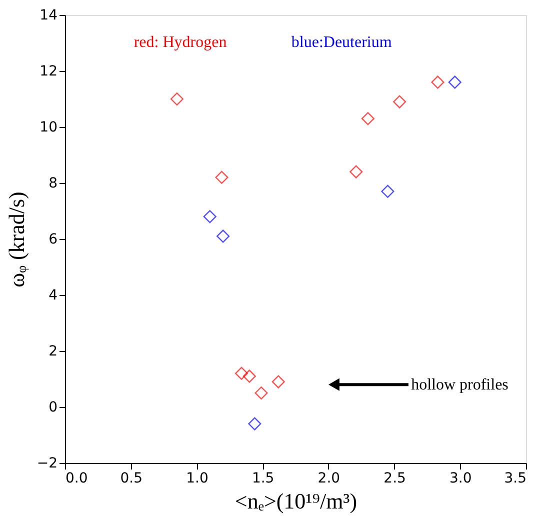 The height and width of the screenshot is (527, 551). I want to click on x-axis-title: <nₑ>(10¹⁹/m³), so click(296, 501).